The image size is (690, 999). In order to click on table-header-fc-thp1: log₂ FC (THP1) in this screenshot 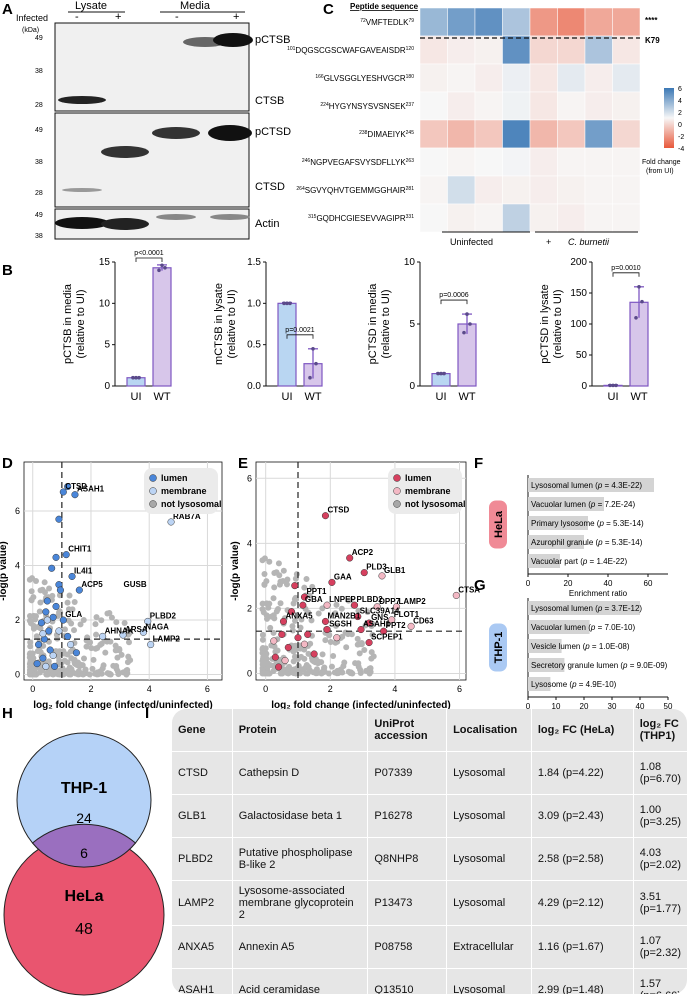, I will do `click(659, 730)`.